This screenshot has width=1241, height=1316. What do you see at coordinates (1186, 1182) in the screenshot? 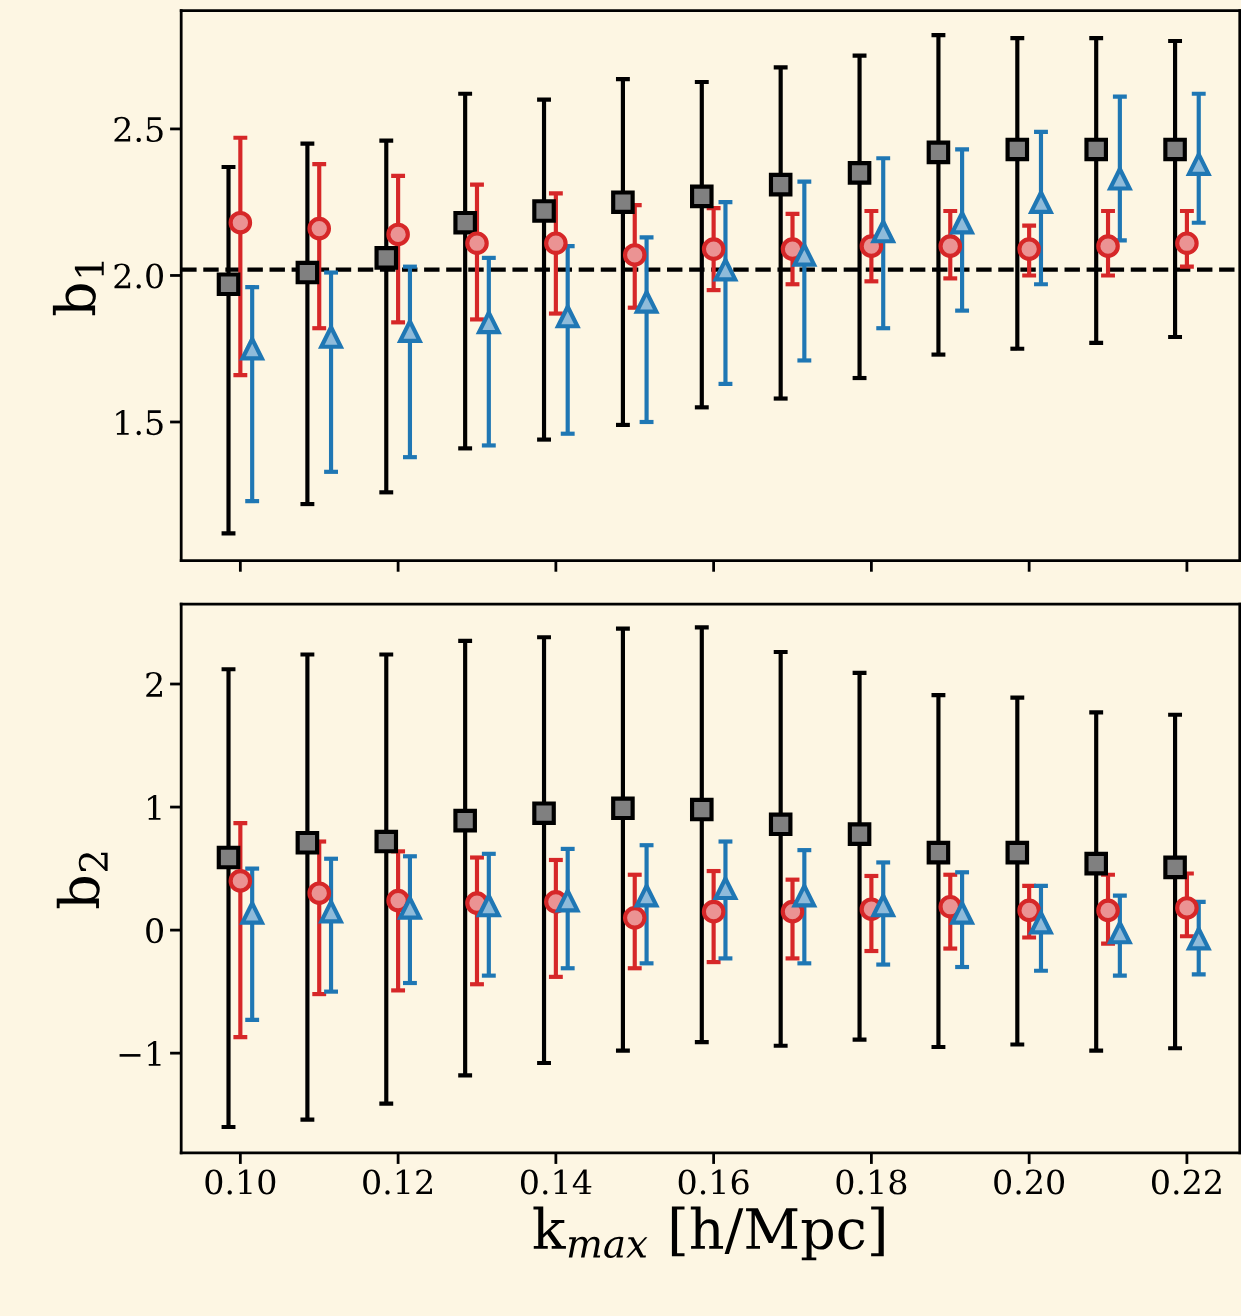
I see `x-tick-label: 0.22` at bounding box center [1186, 1182].